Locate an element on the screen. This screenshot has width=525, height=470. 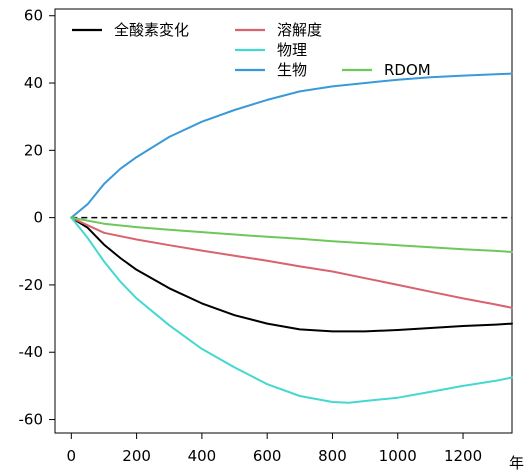
x-tick-label: 800 is located at coordinates (332, 456).